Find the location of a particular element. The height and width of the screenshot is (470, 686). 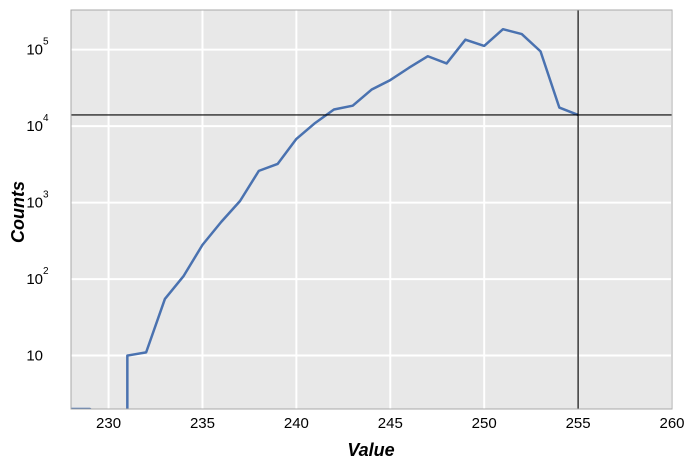

y-tick-label: 10 2 is located at coordinates (37, 277).